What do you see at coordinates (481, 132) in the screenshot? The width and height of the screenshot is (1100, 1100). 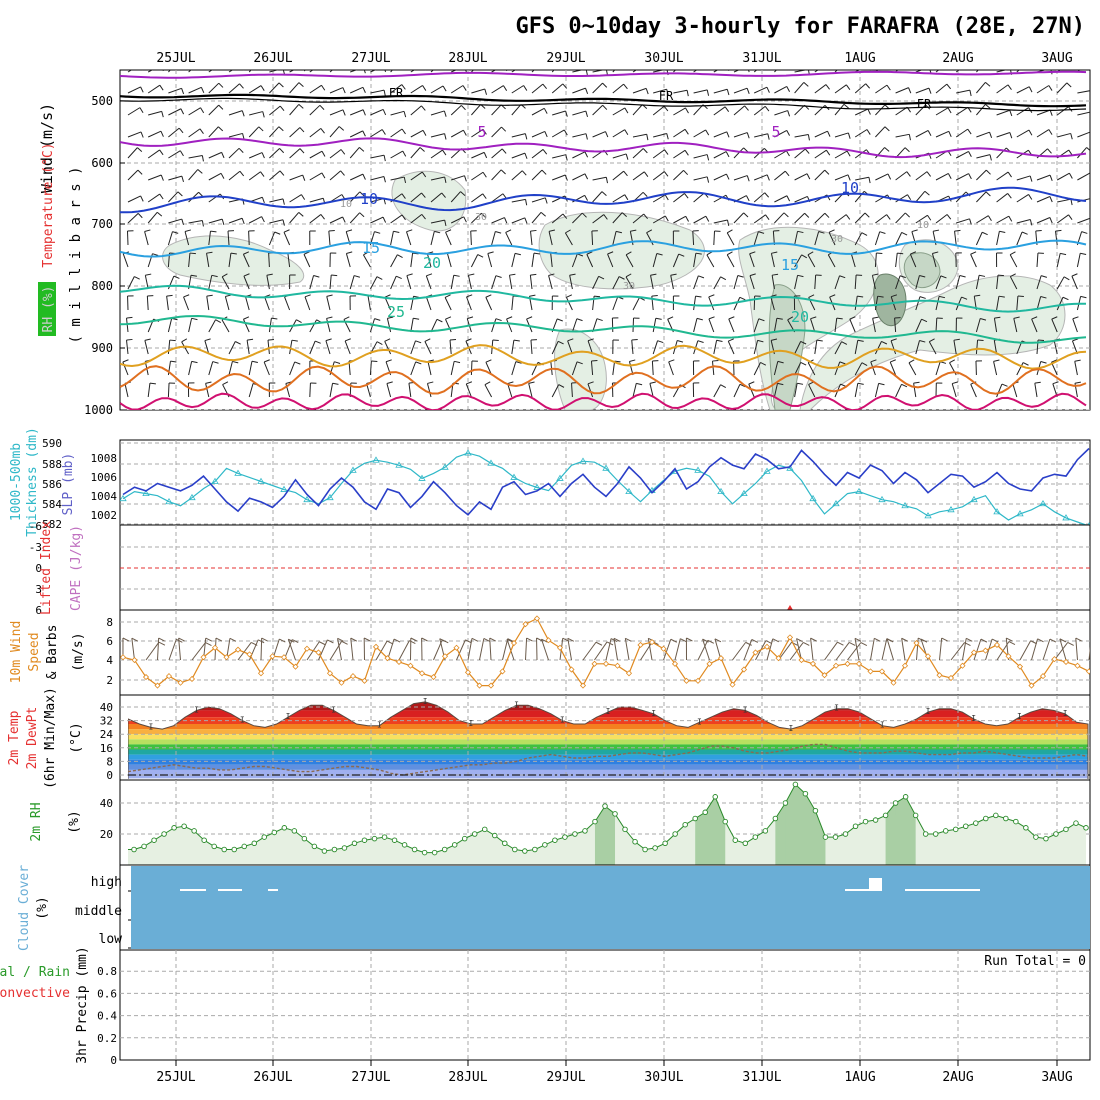 I see `isotherm-label: 5` at bounding box center [481, 132].